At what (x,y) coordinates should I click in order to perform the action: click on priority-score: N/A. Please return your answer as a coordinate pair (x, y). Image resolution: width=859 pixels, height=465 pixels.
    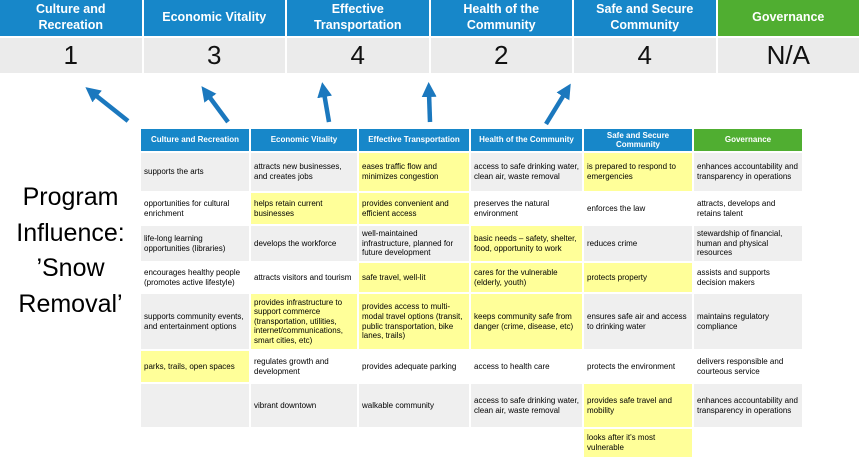
    Looking at the image, I should click on (788, 55).